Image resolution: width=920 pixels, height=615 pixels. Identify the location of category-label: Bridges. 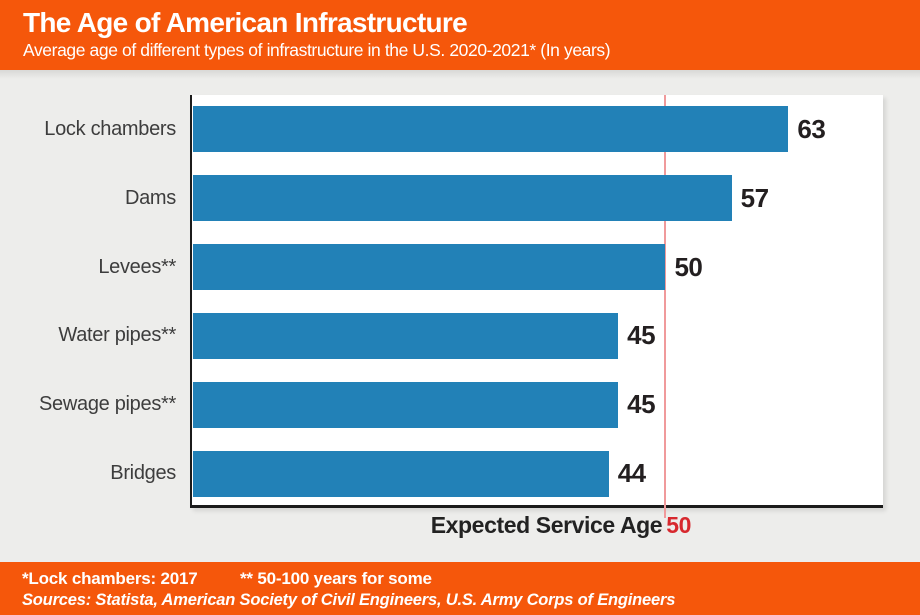
(143, 473).